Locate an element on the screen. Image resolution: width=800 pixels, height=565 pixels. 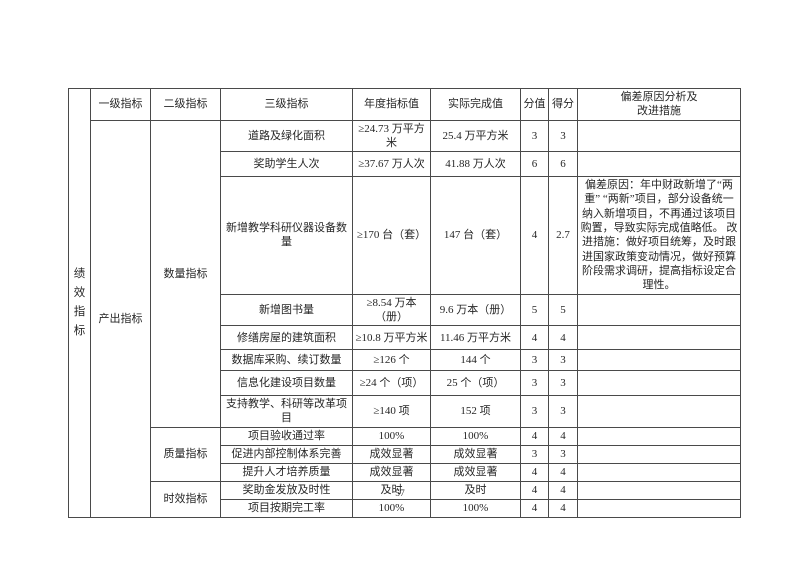
cell-actual-value: 及时 is located at coordinates (475, 490).